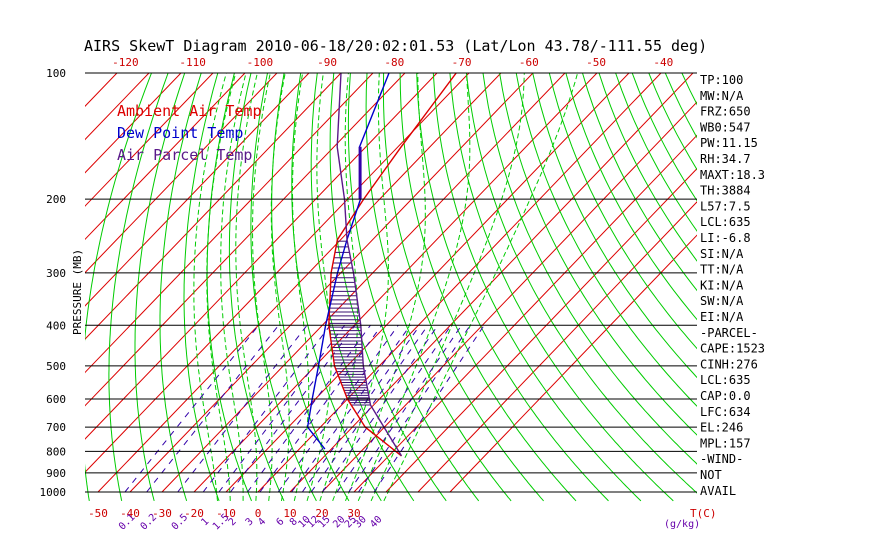 Image resolution: width=870 pixels, height=560 pixels. What do you see at coordinates (162, 513) in the screenshot?
I see `bottom-temp-tick-label: -30` at bounding box center [162, 513].